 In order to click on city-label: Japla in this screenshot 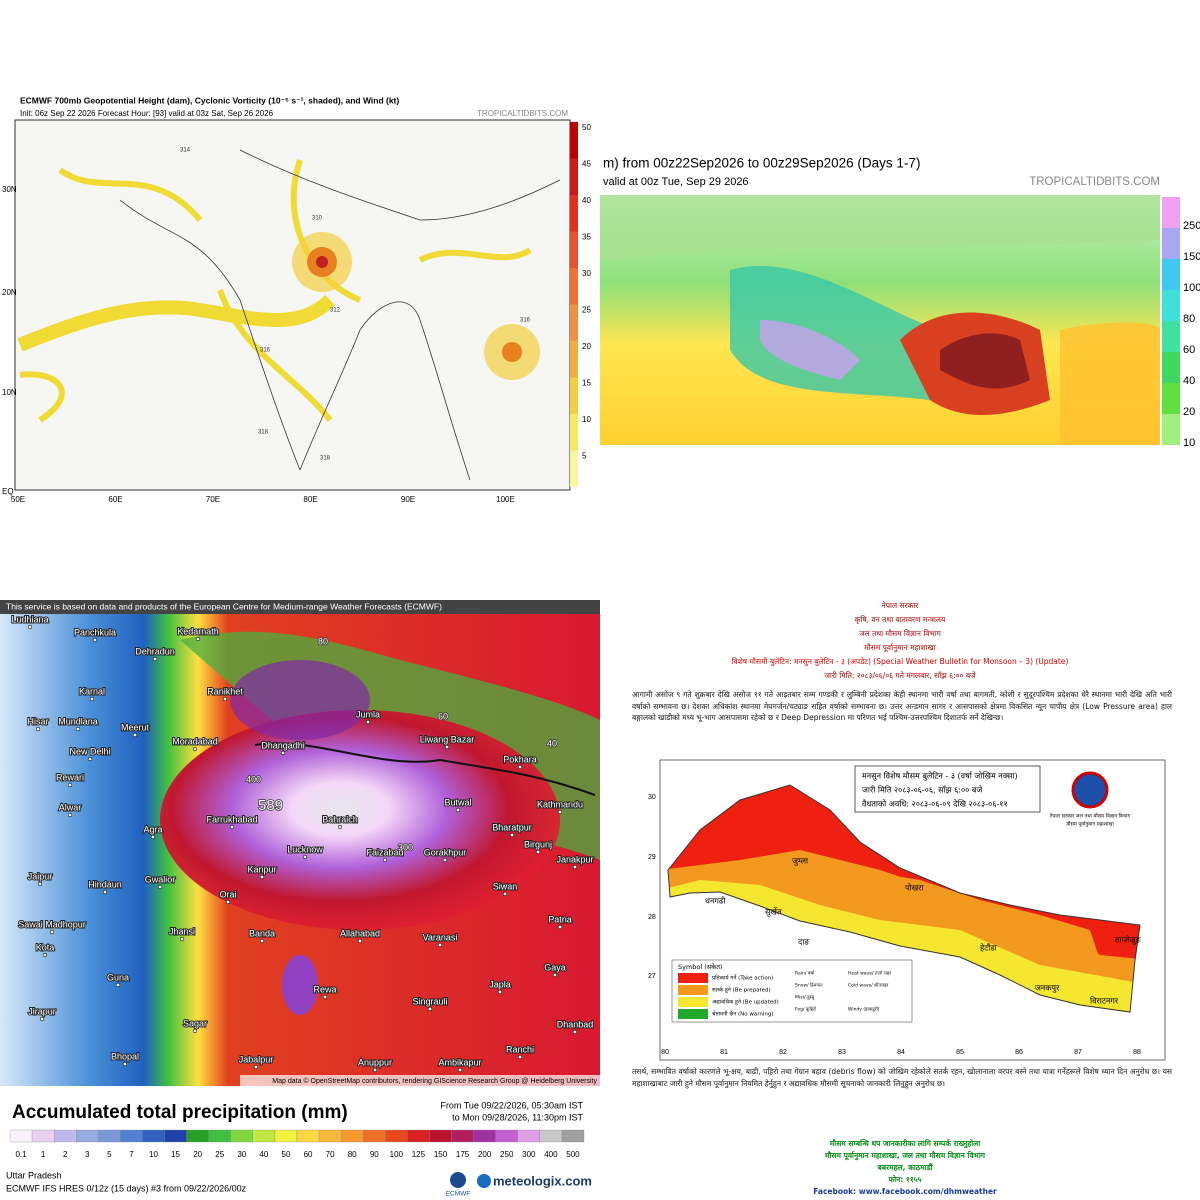, I will do `click(500, 984)`.